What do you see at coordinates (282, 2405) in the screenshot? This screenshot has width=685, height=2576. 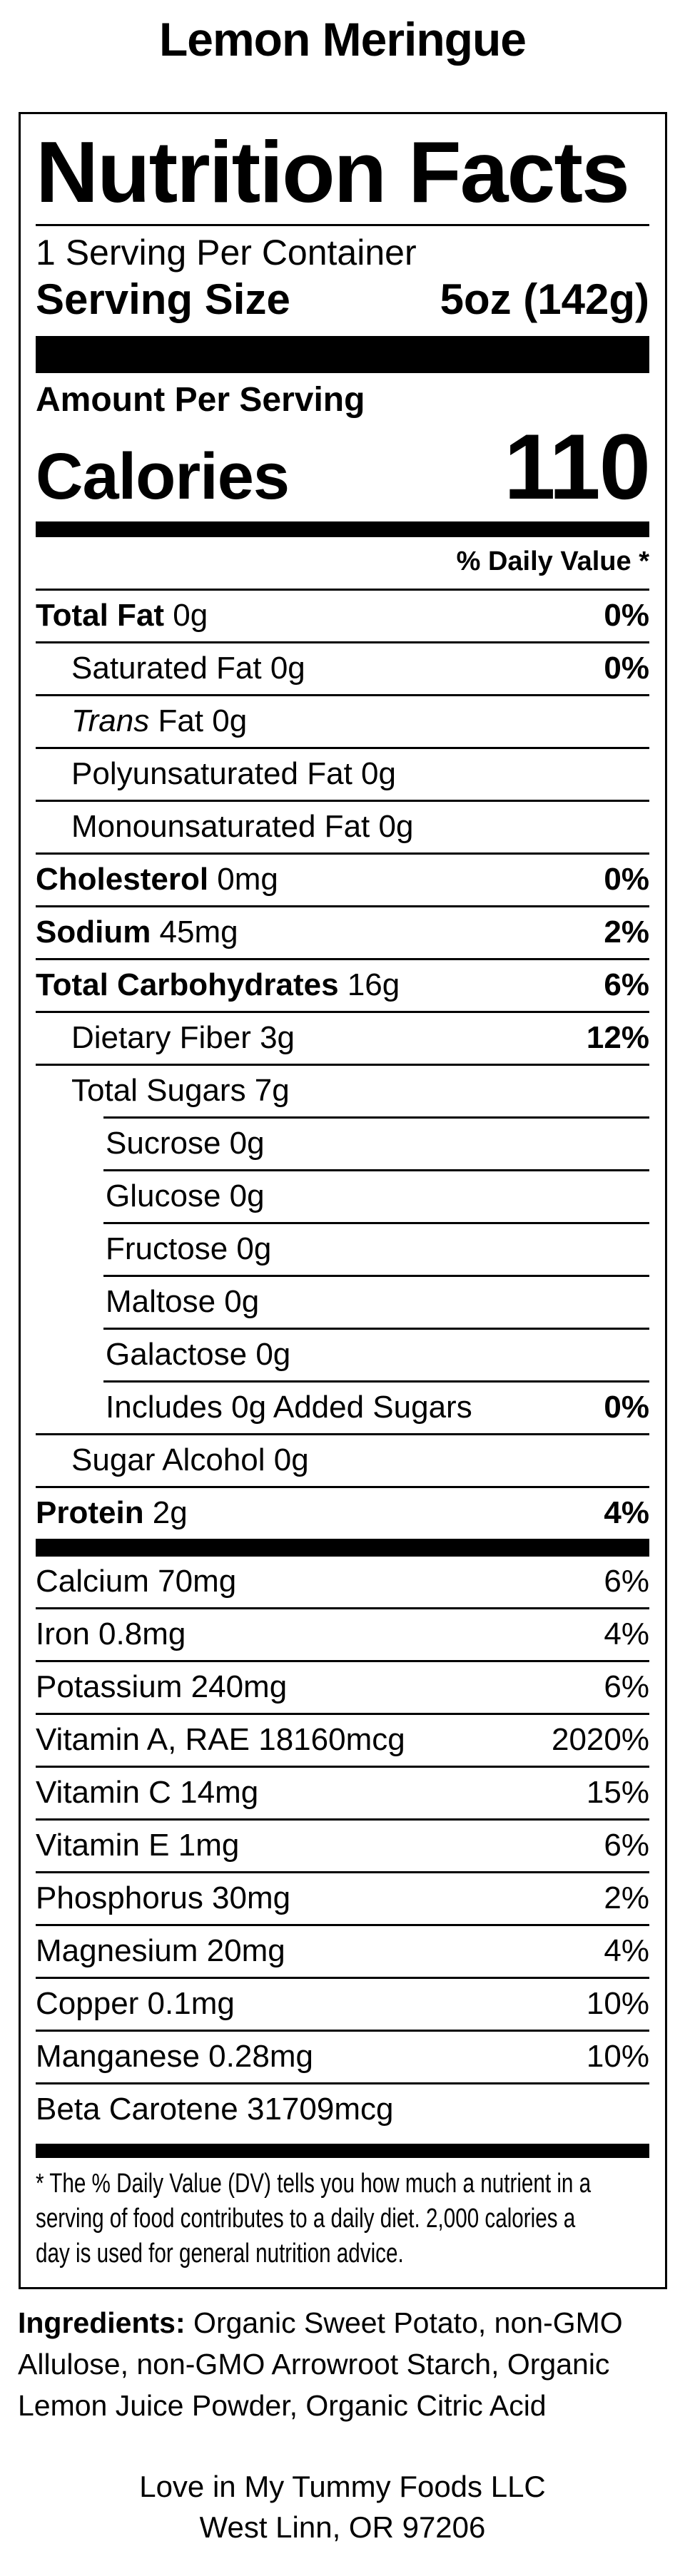 I see `ingredients-text-3: Lemon Juice Powder, Organic Citric Acid` at bounding box center [282, 2405].